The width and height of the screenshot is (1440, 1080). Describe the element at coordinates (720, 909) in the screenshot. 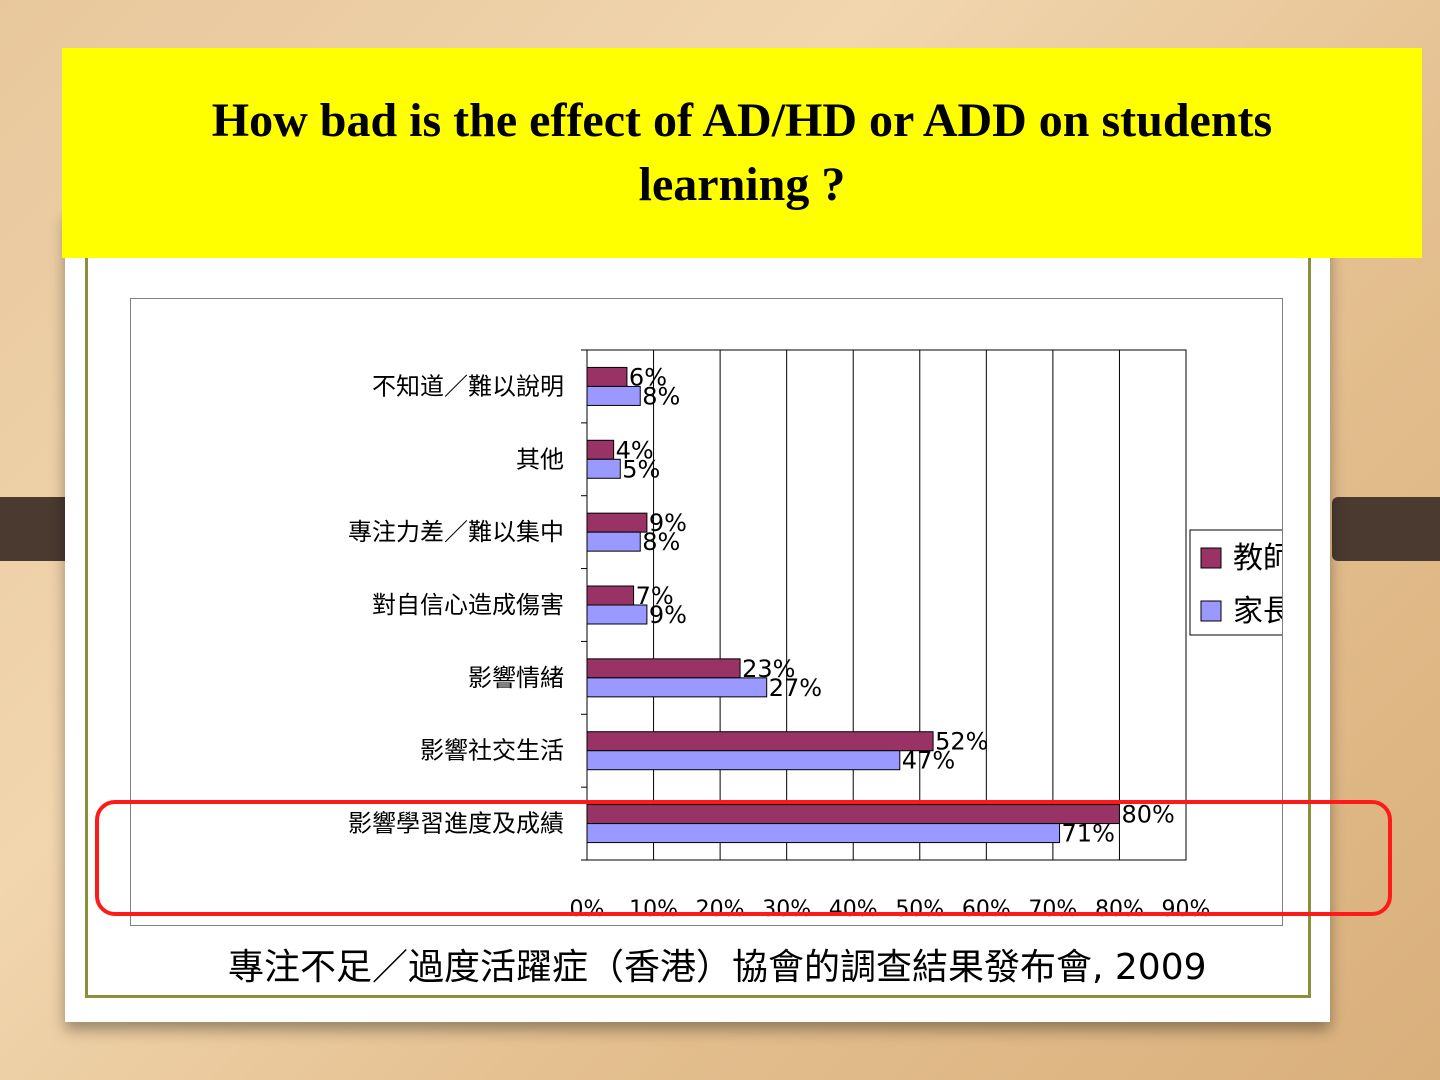

I see `x-tick-label: 20%` at that location.